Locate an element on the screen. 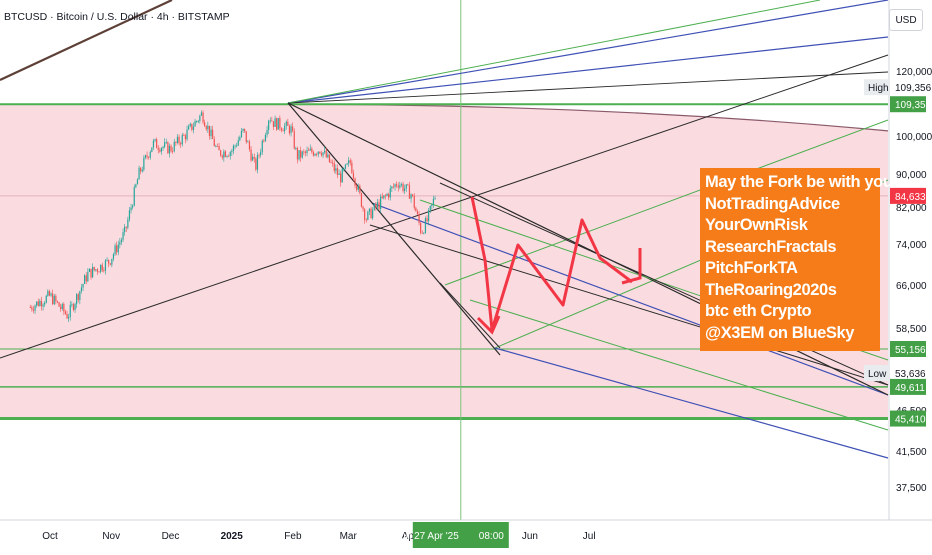  price-label: 45,410 is located at coordinates (910, 420).